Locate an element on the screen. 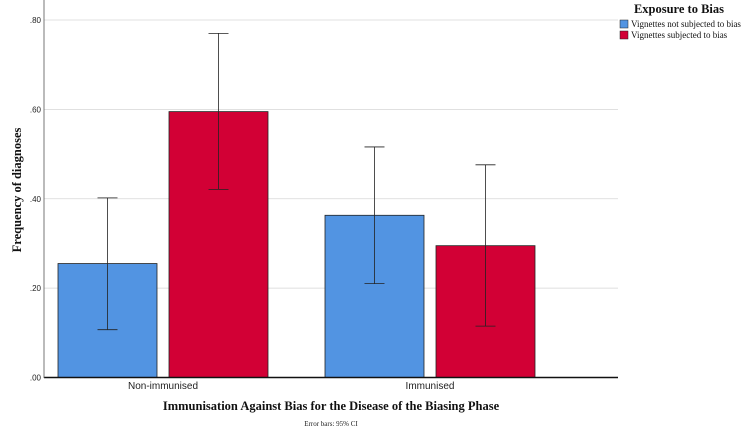  x-category-label: Non-immunised is located at coordinates (163, 386).